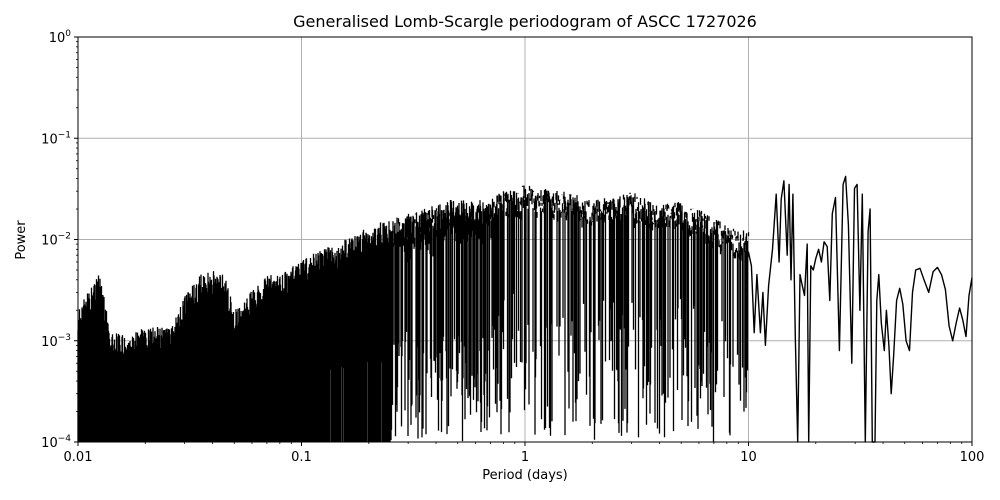  Describe the element at coordinates (525, 457) in the screenshot. I see `x-tick-label: 1` at that location.